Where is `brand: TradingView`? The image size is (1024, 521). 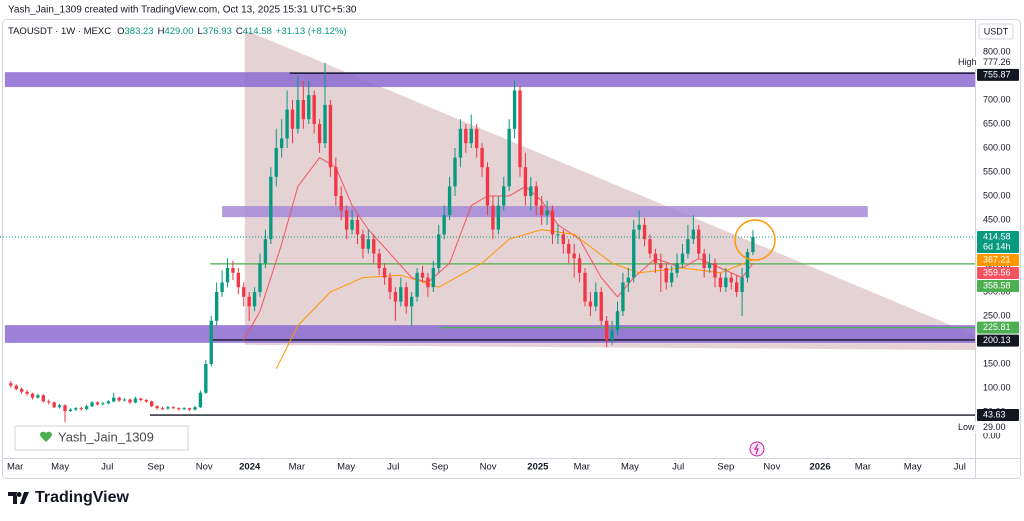
brand: TradingView is located at coordinates (82, 497).